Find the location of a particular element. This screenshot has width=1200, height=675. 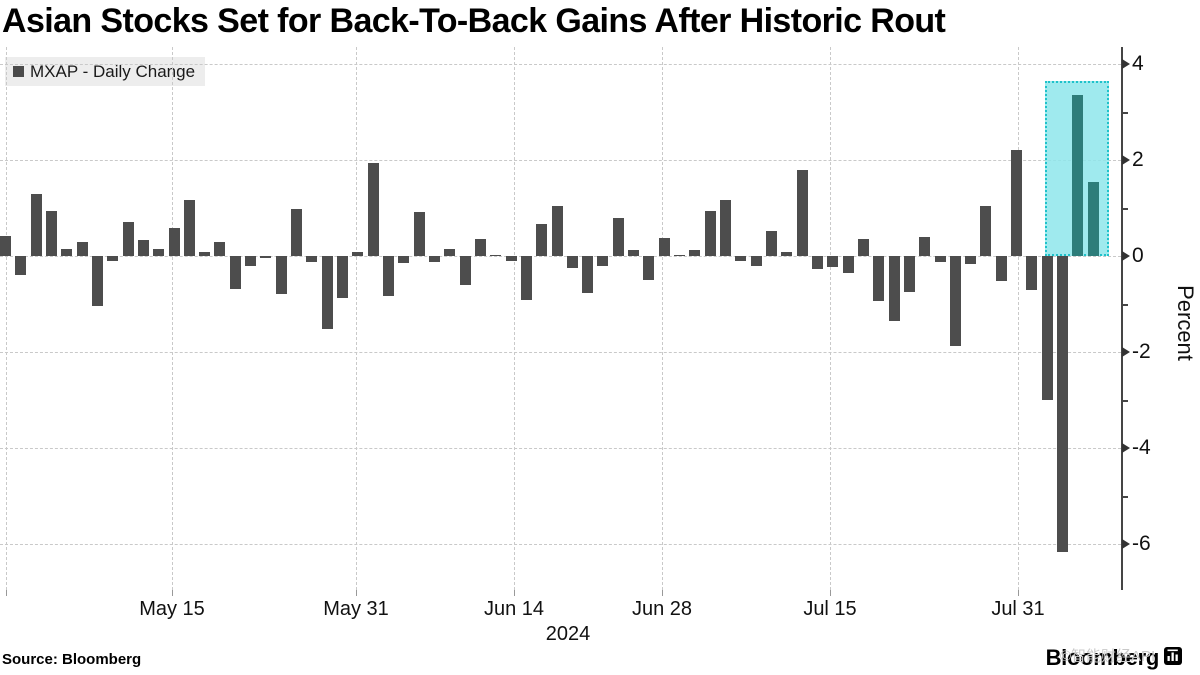

y-tick-label: 0 is located at coordinates (1138, 255).